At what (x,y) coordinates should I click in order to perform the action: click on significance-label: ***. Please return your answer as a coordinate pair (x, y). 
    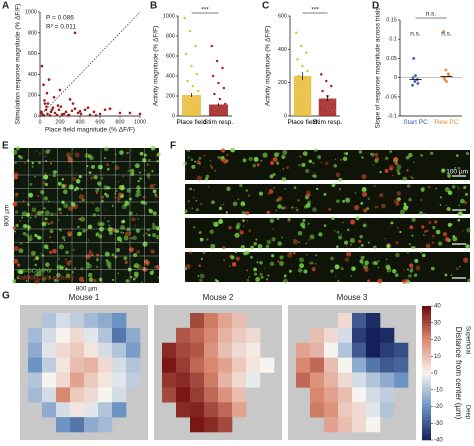
    Looking at the image, I should click on (315, 10).